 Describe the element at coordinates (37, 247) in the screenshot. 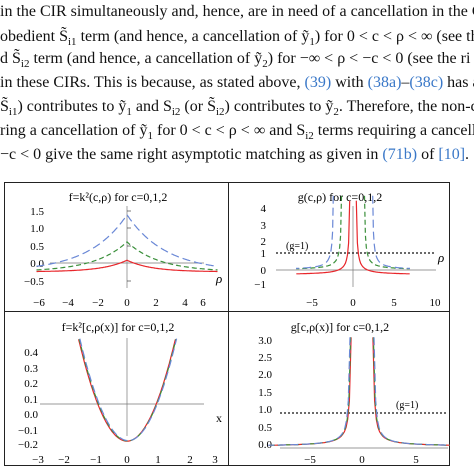

I see `panel-1-ytick: 0.5` at that location.